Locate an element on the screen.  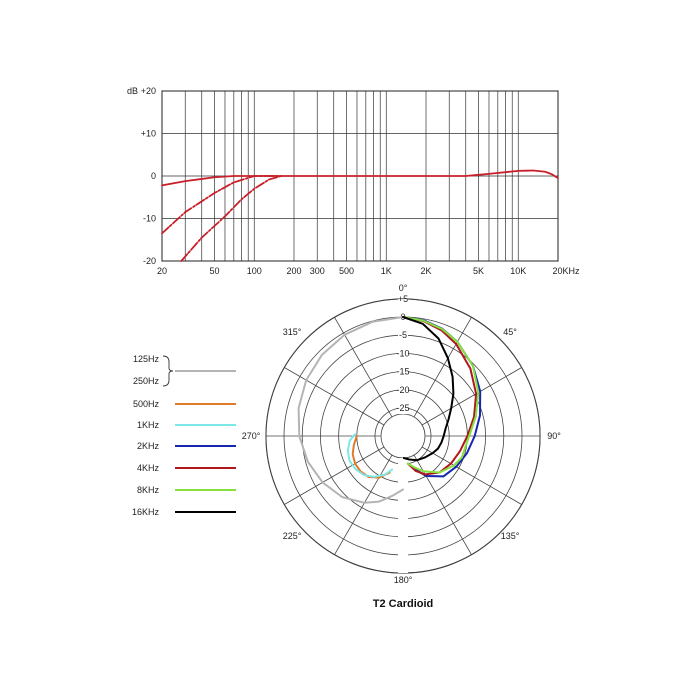
legend-label: 1KHz is located at coordinates (148, 425).